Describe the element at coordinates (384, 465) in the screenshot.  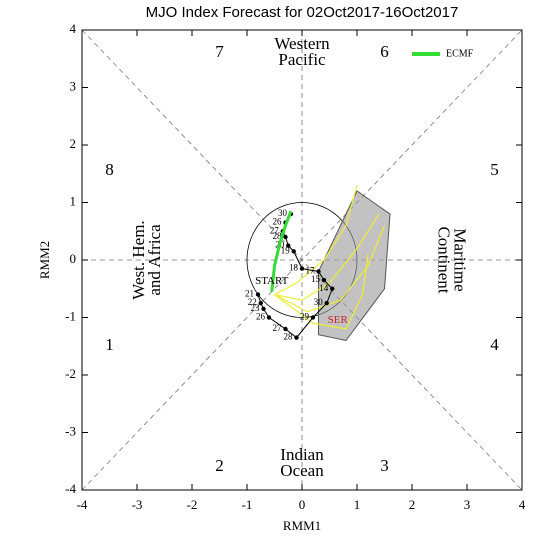
I see `phase-label: 3` at that location.